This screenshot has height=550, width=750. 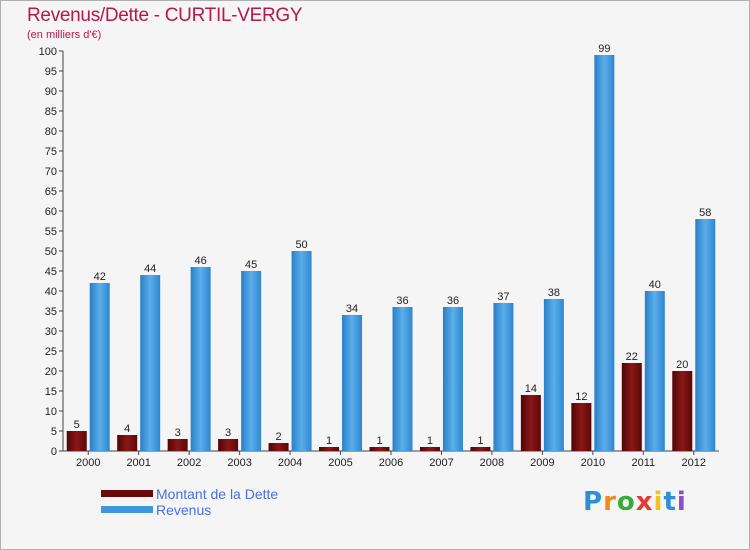 I want to click on logo-letter: o, so click(x=626, y=502).